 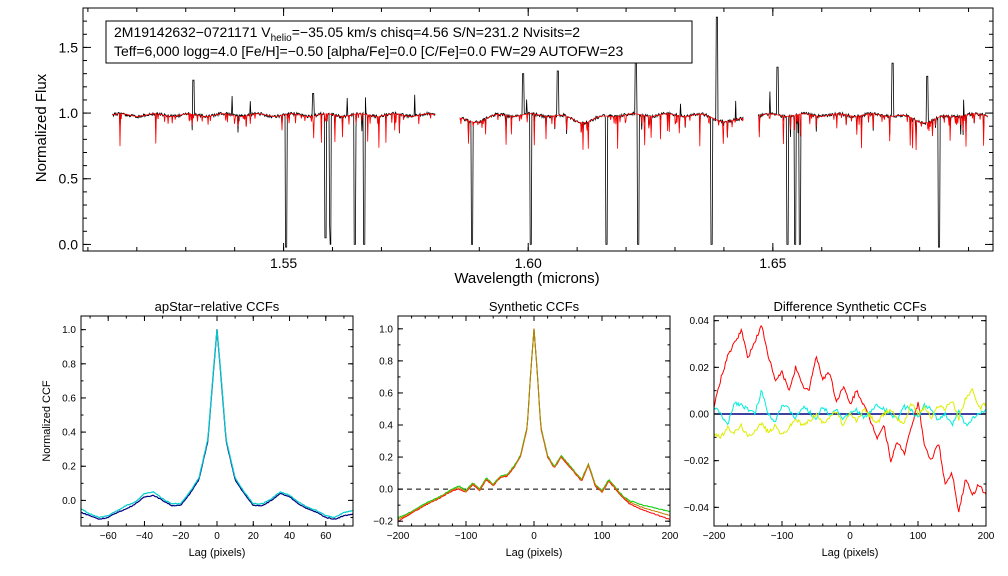 I want to click on ccf-apstar-xlabel: Lag (pixels), so click(x=217, y=553).